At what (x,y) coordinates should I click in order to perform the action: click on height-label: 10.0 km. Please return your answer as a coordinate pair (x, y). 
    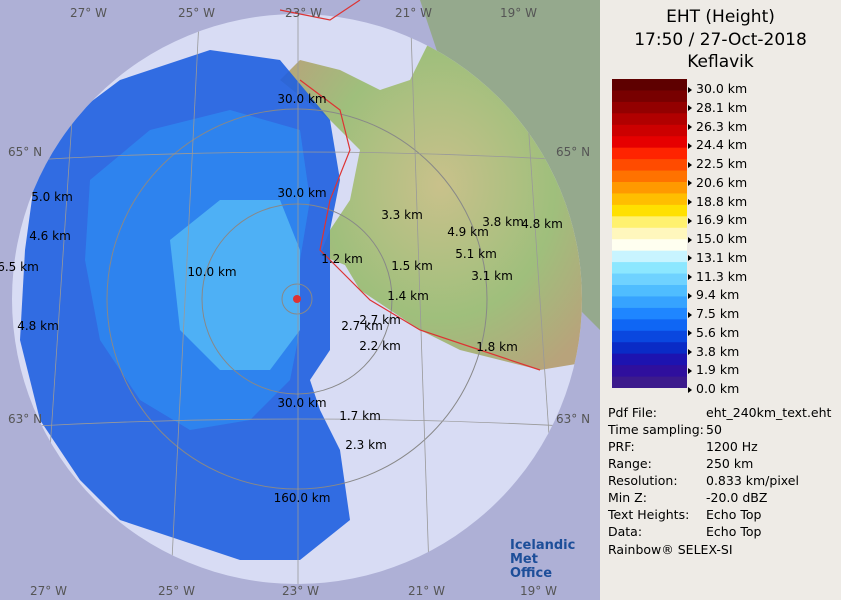
    Looking at the image, I should click on (212, 272).